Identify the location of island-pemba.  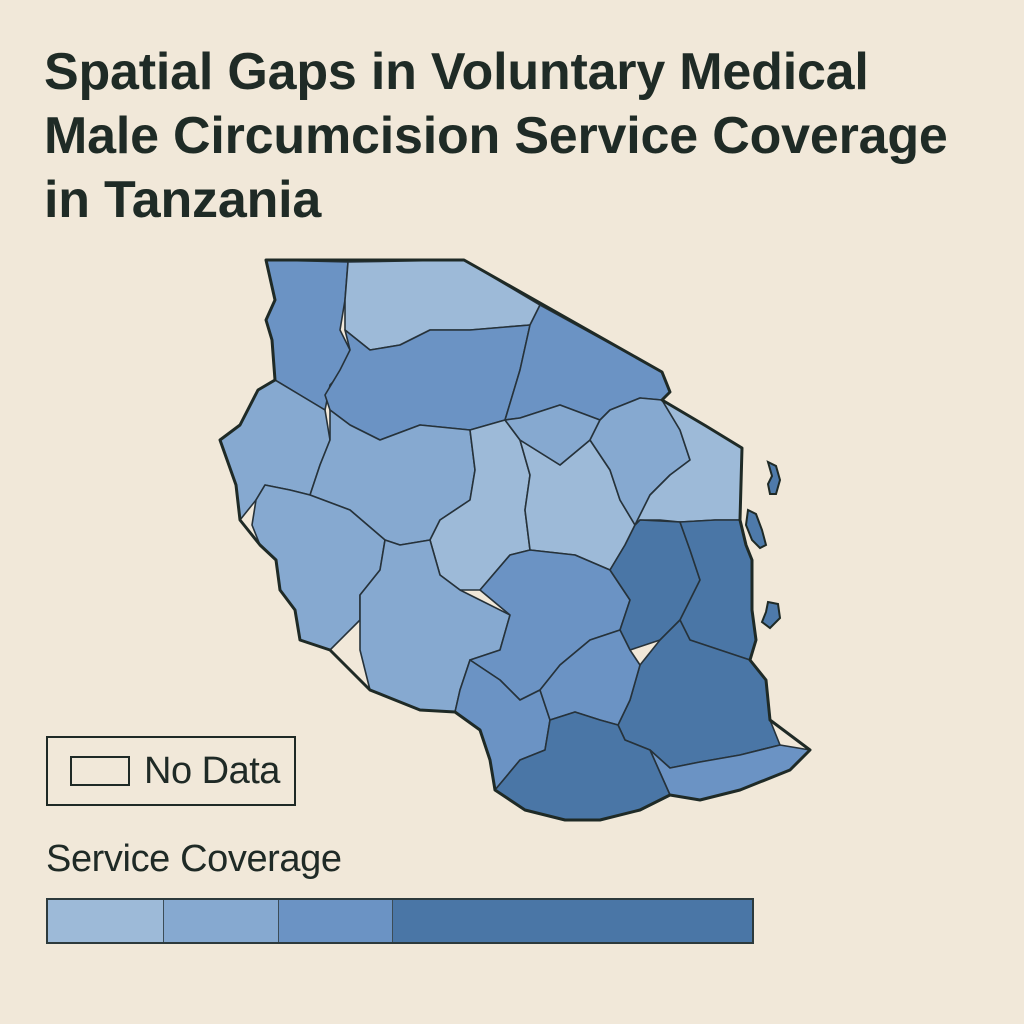
(774, 477).